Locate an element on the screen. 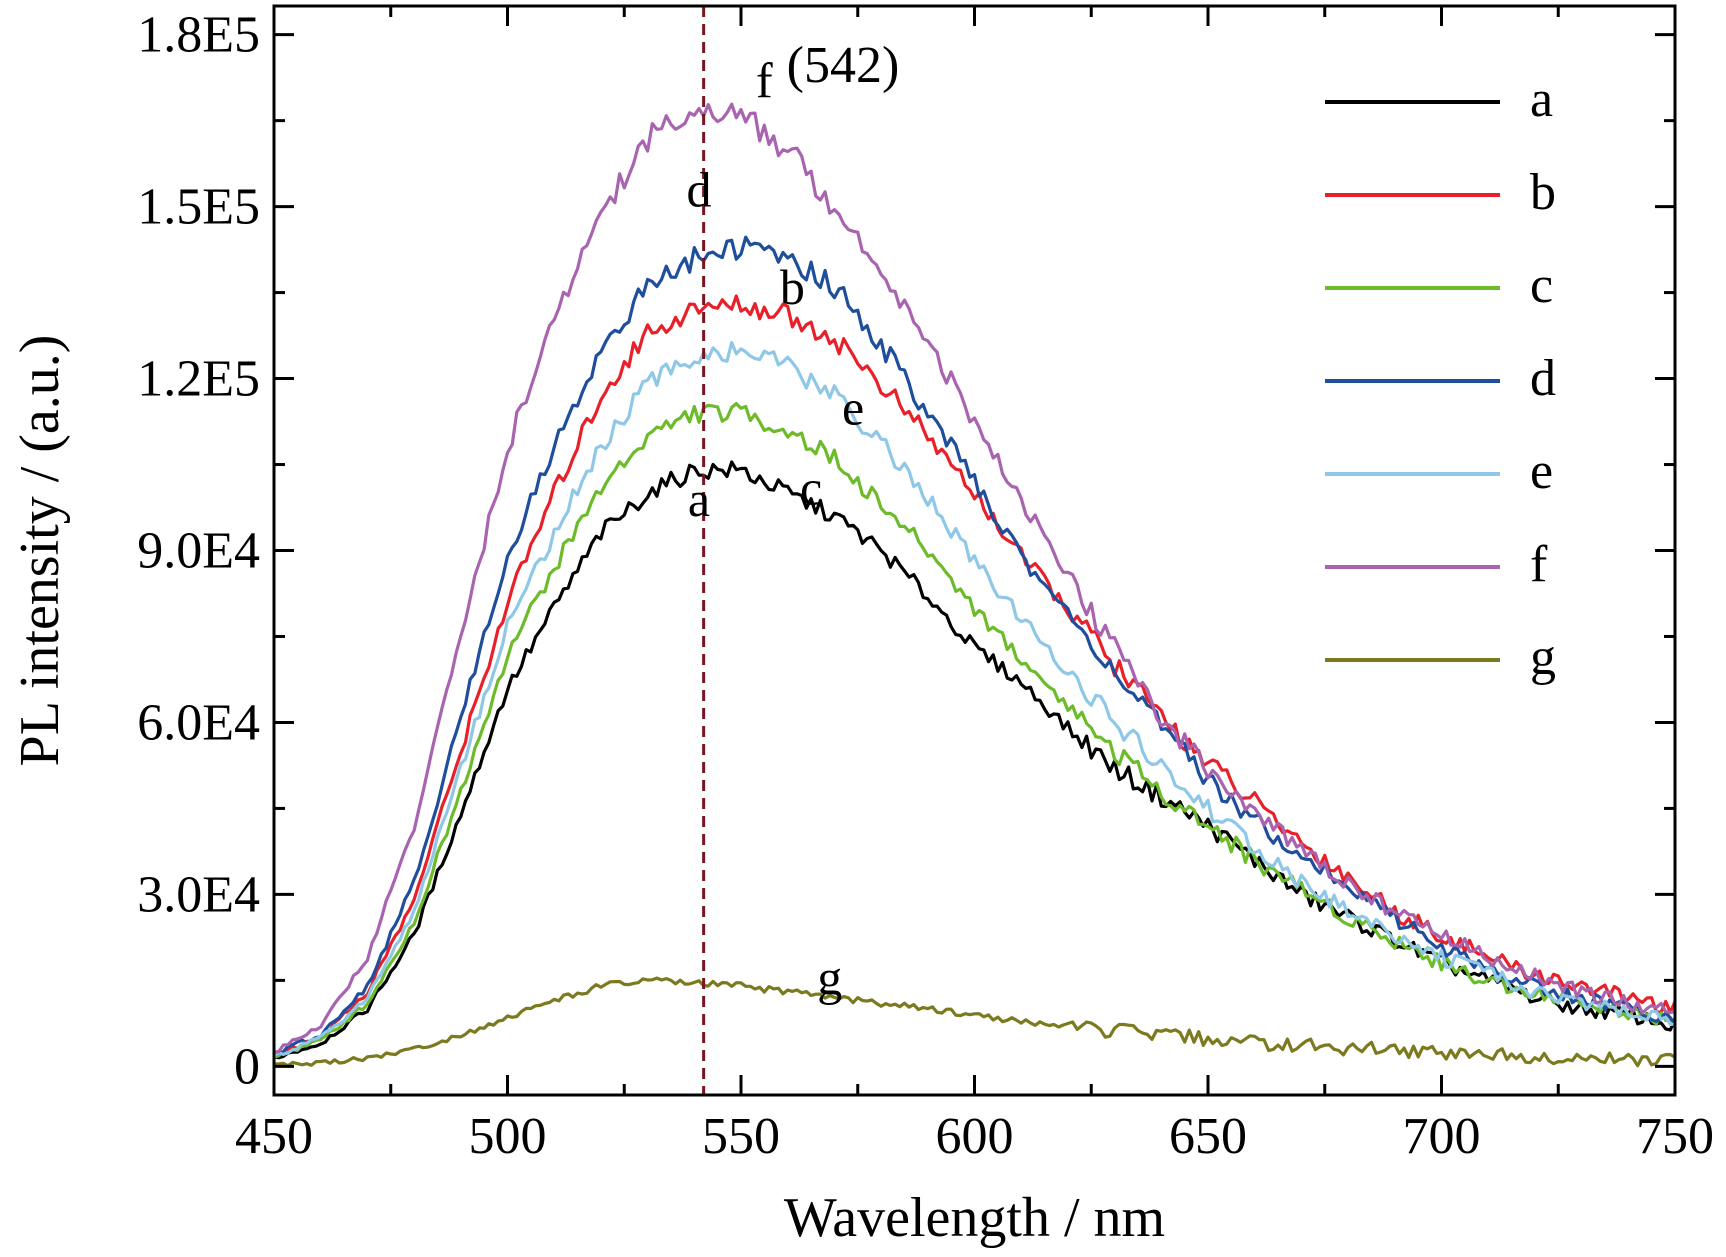 Image resolution: width=1726 pixels, height=1257 pixels. legend-label-b: b is located at coordinates (1543, 192).